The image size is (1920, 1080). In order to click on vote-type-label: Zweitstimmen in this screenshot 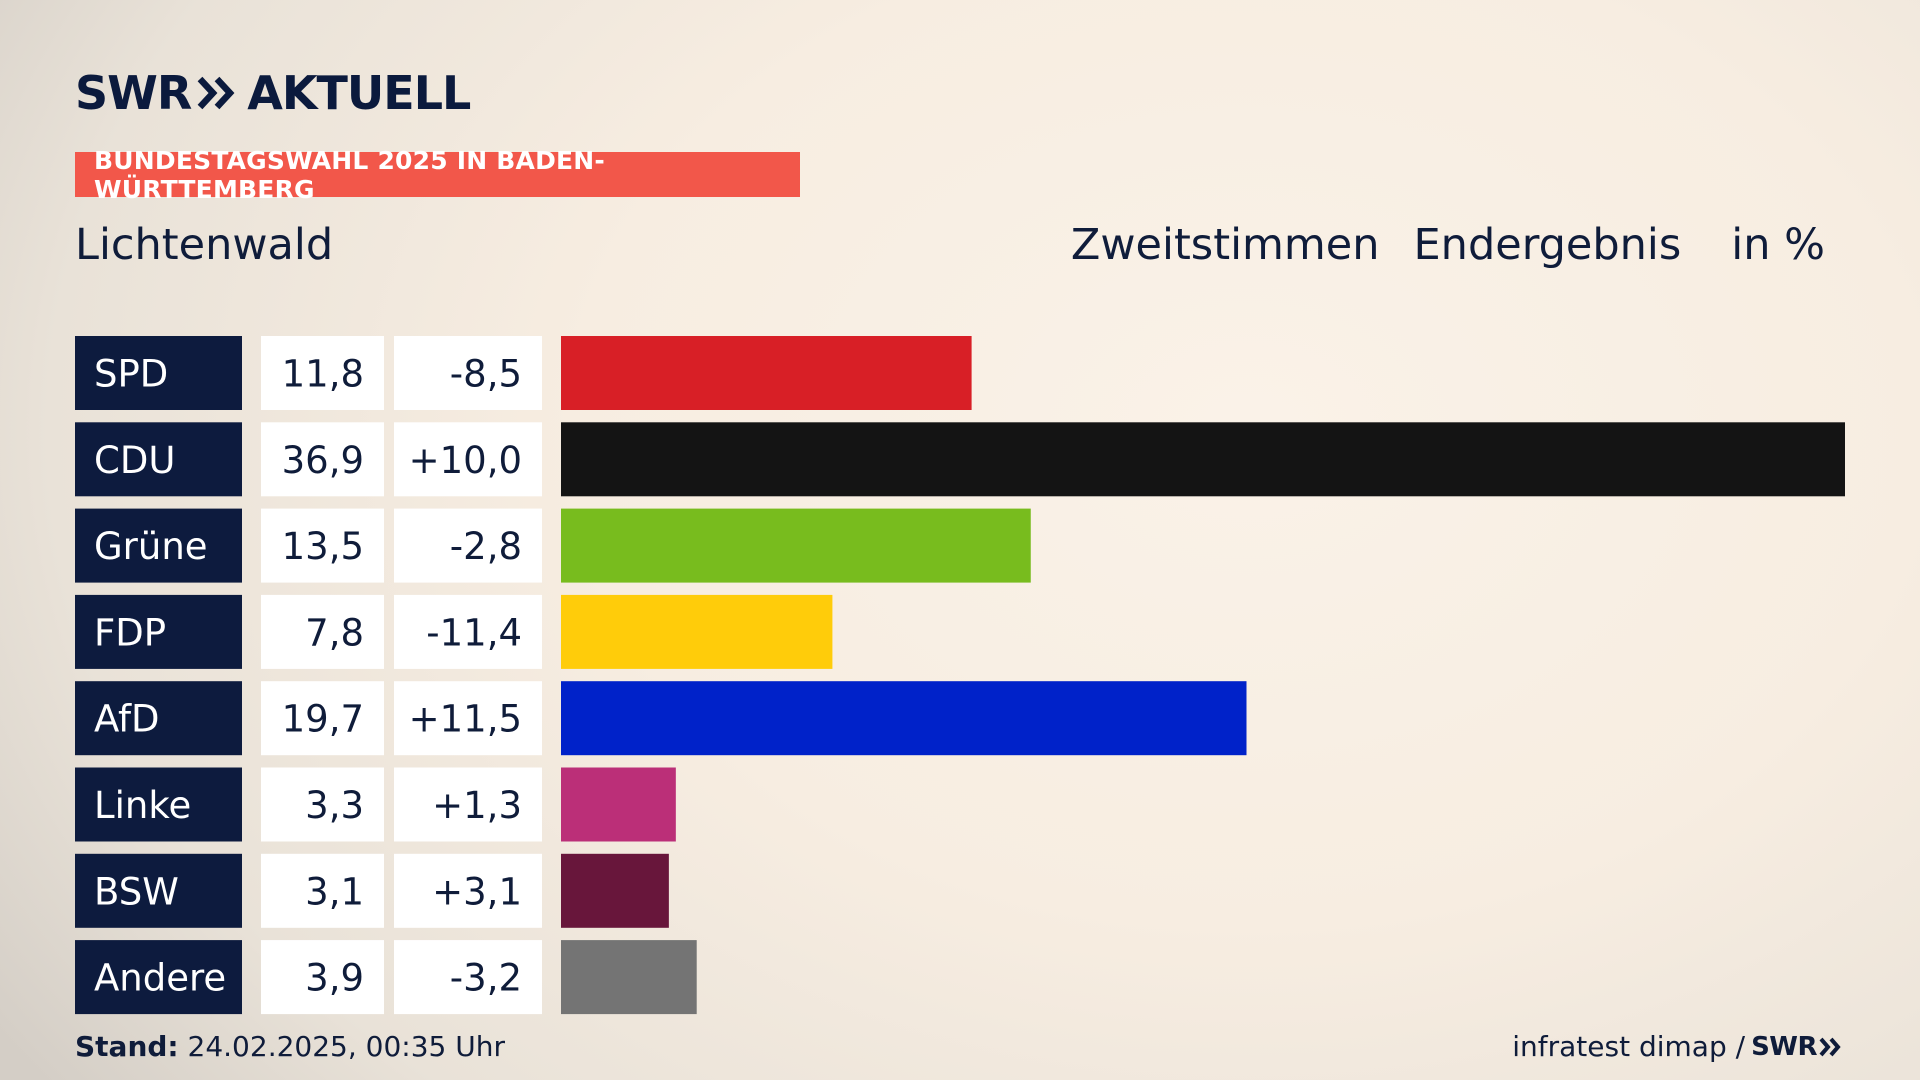, I will do `click(1225, 245)`.